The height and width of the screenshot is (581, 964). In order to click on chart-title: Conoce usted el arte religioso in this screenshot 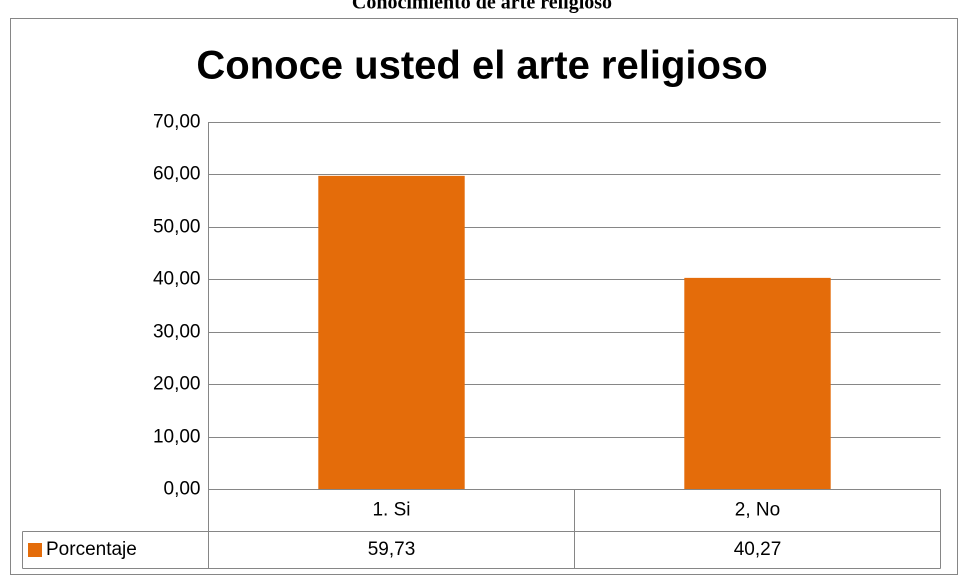, I will do `click(481, 66)`.